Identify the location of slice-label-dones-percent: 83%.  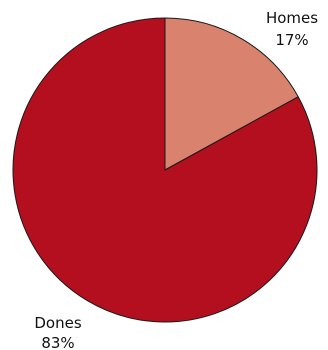
(57, 342).